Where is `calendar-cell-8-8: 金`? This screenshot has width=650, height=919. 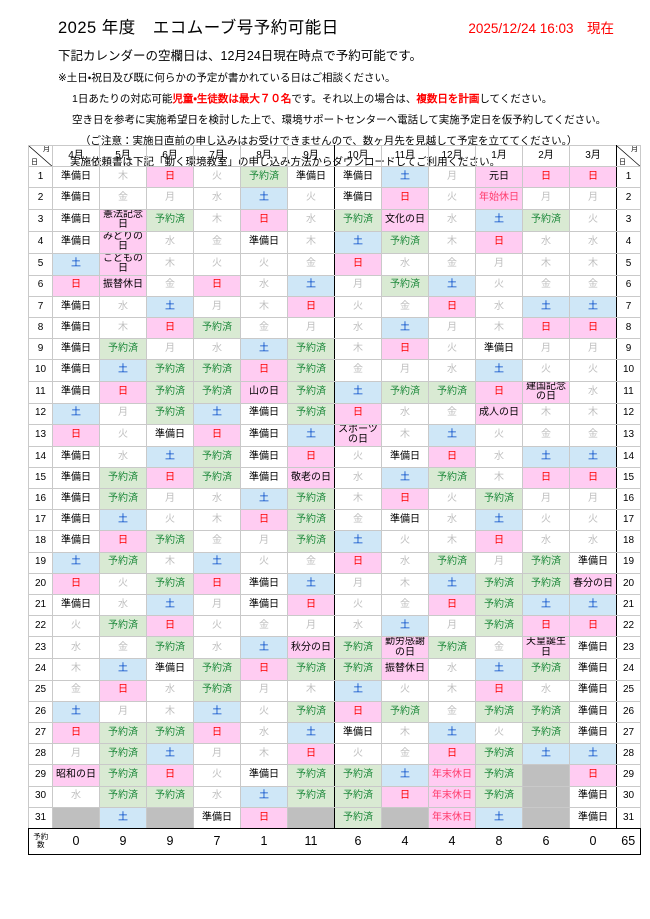
calendar-cell-8-8: 金 is located at coordinates (264, 328).